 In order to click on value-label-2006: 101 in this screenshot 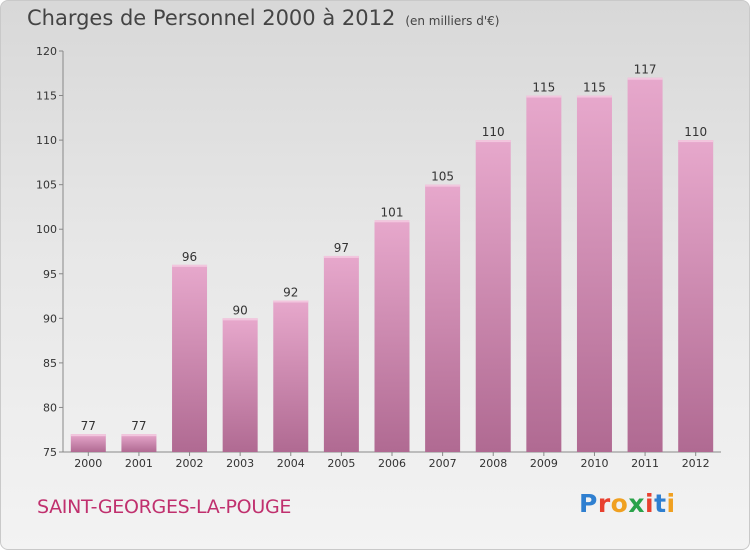, I will do `click(392, 212)`.